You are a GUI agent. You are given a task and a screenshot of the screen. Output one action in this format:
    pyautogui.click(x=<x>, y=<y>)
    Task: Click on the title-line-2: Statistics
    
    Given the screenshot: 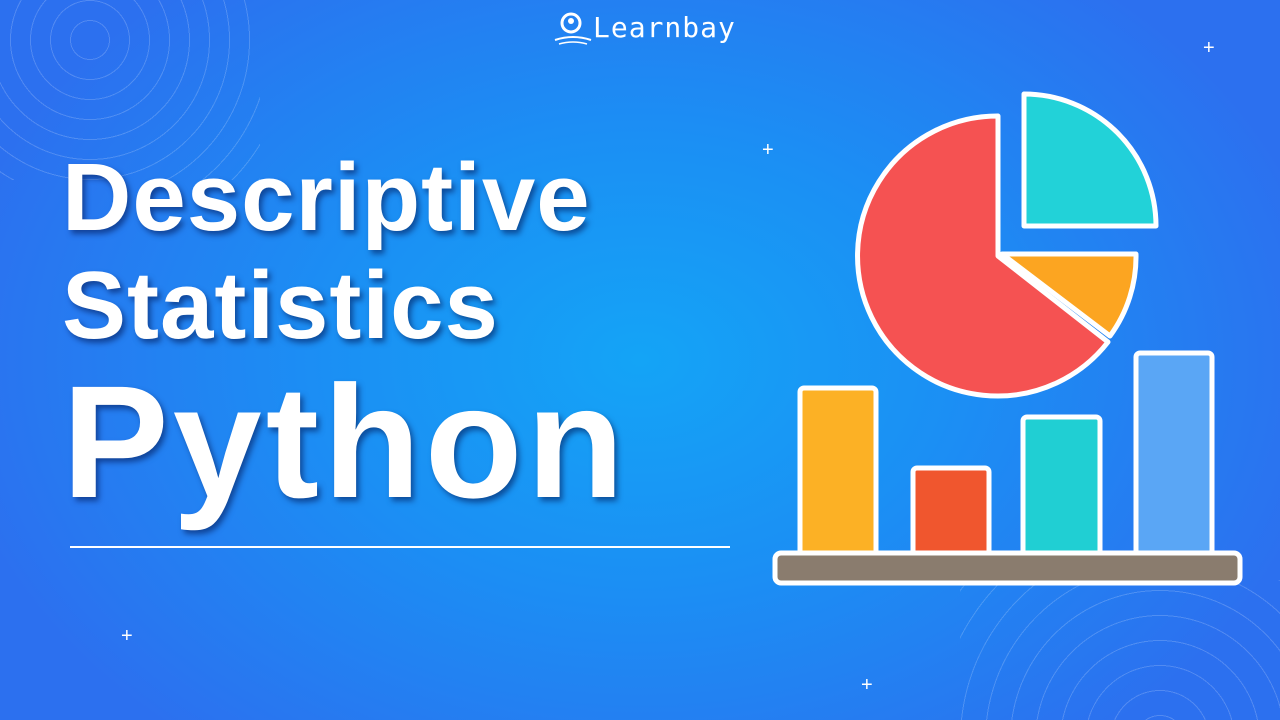 What is the action you would take?
    pyautogui.click(x=280, y=305)
    